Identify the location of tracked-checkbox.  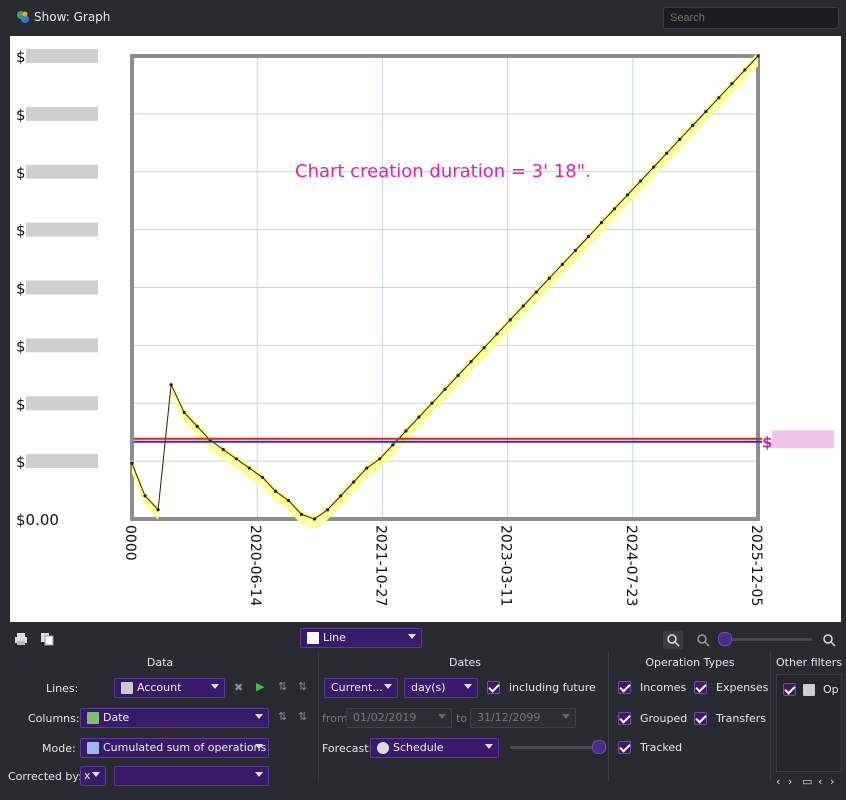
(624, 747).